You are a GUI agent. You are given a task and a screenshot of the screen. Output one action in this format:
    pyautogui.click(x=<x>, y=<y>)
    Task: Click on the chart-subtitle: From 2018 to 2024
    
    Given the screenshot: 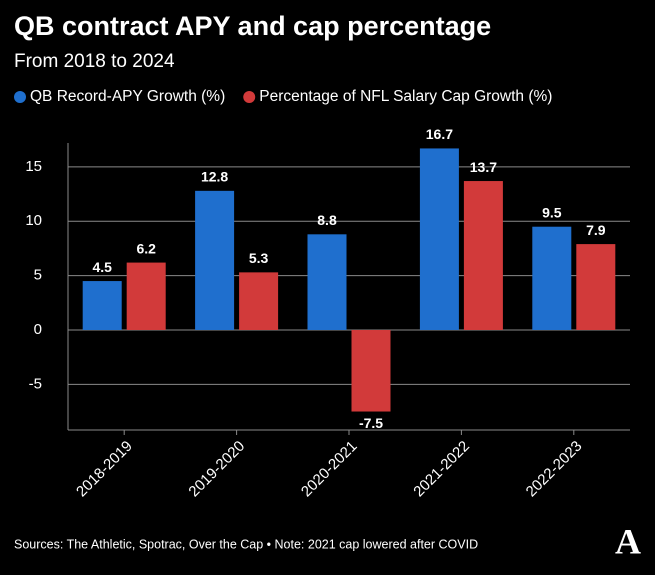 What is the action you would take?
    pyautogui.click(x=94, y=61)
    